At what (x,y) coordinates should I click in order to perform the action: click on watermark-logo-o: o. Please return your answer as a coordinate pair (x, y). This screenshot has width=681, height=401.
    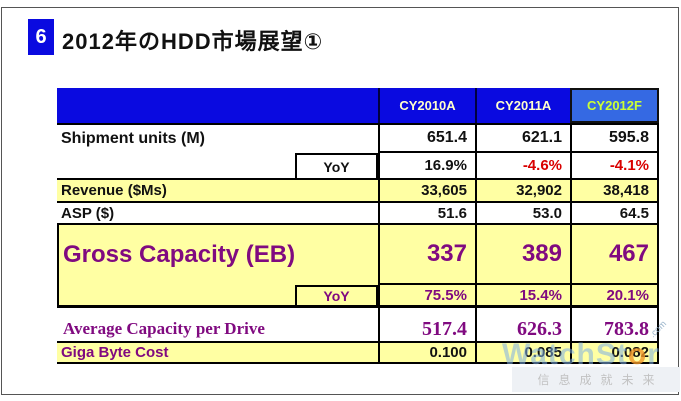
    Looking at the image, I should click on (637, 354).